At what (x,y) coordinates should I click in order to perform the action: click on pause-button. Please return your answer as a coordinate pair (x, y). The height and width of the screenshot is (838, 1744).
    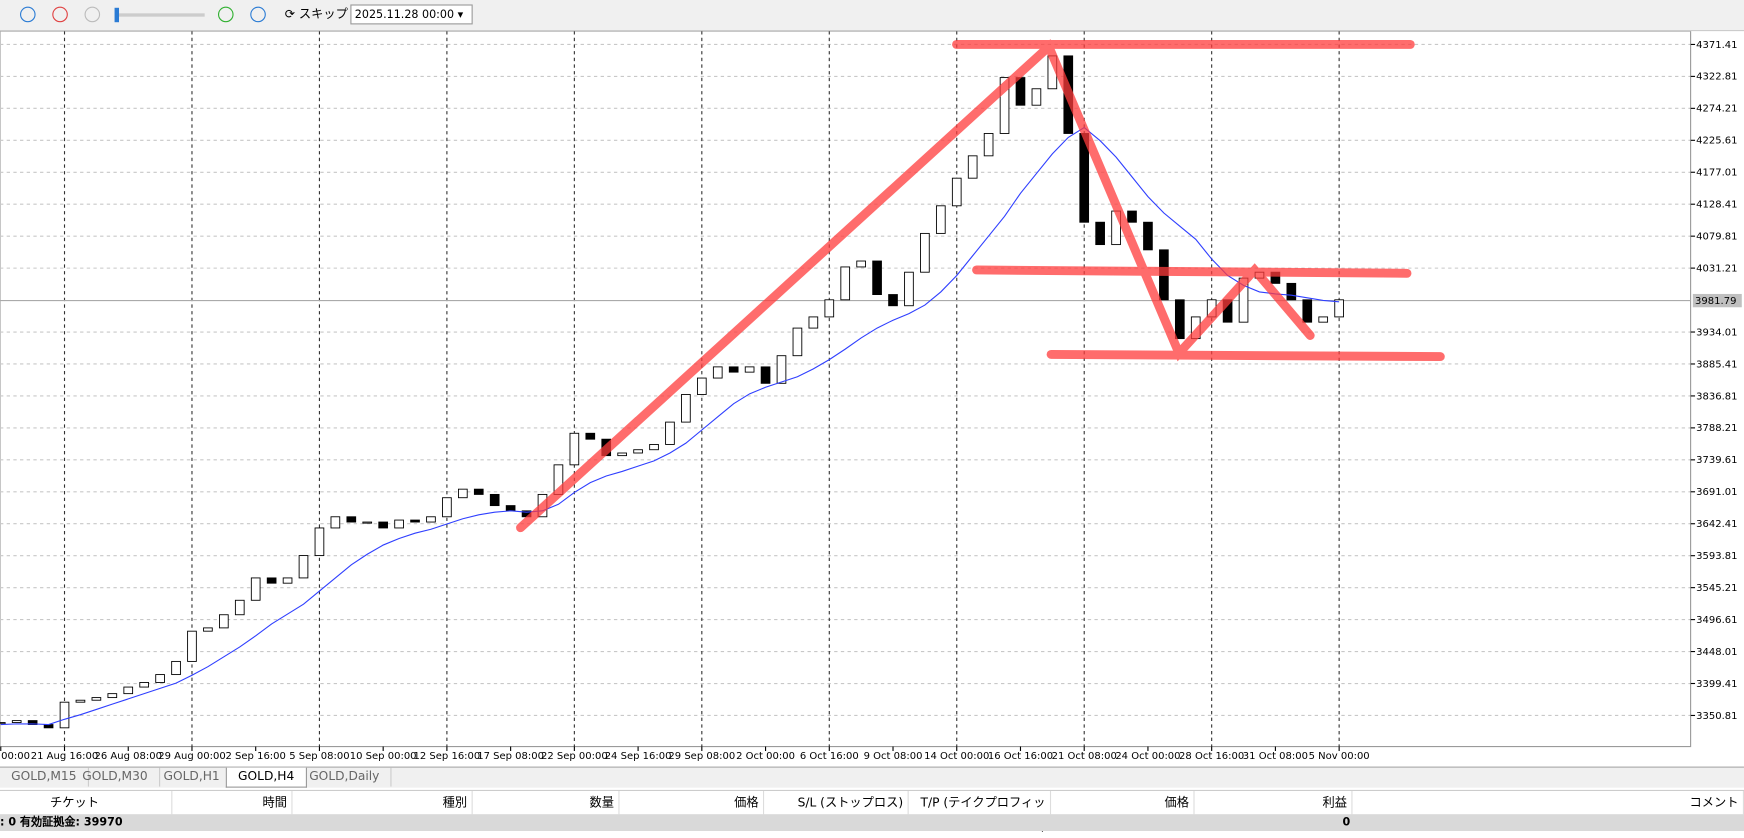
    Looking at the image, I should click on (28, 14).